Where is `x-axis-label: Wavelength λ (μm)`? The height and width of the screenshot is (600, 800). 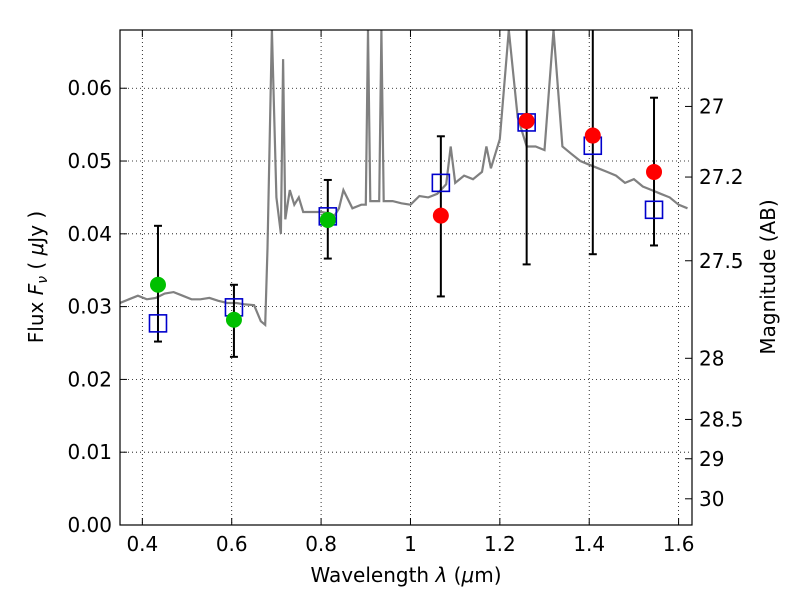
x-axis-label: Wavelength λ (μm) is located at coordinates (405, 575).